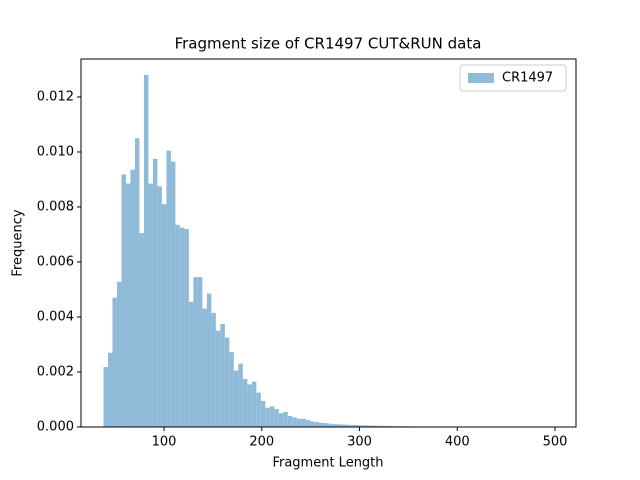  What do you see at coordinates (55, 151) in the screenshot?
I see `y-tick-label: 0.010` at bounding box center [55, 151].